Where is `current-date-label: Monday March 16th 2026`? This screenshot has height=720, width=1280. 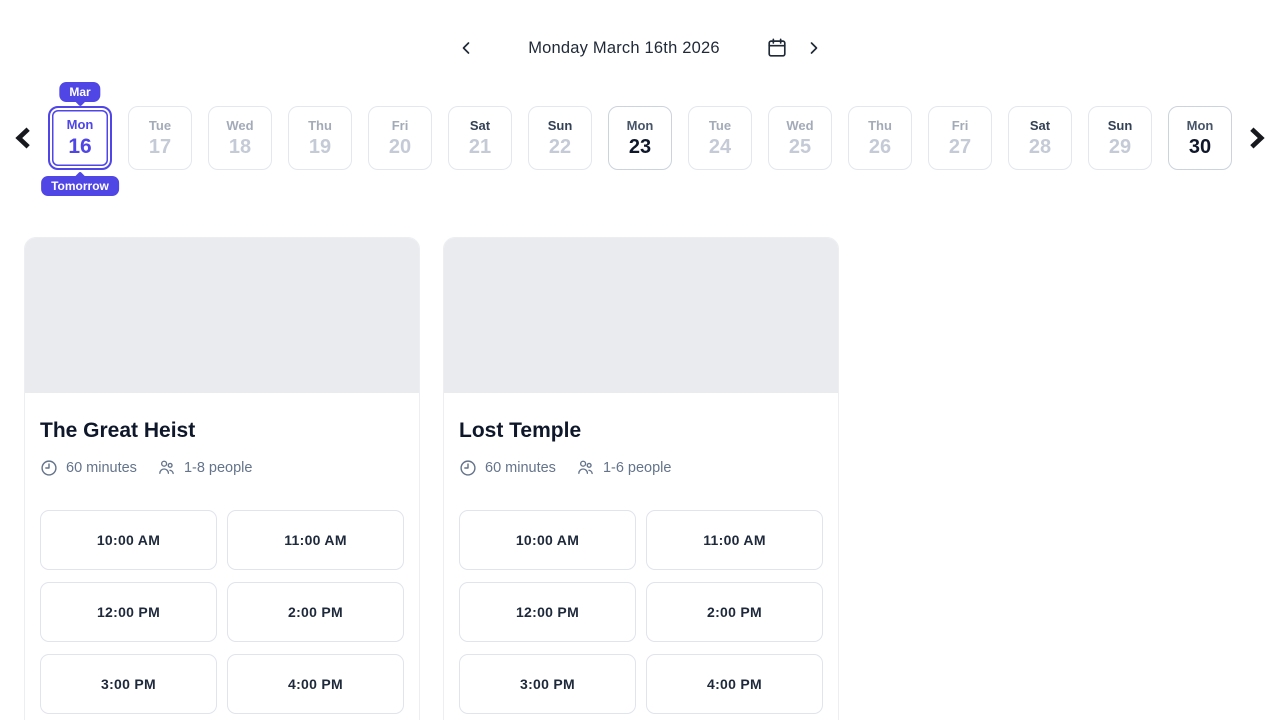
current-date-label: Monday March 16th 2026 is located at coordinates (624, 47).